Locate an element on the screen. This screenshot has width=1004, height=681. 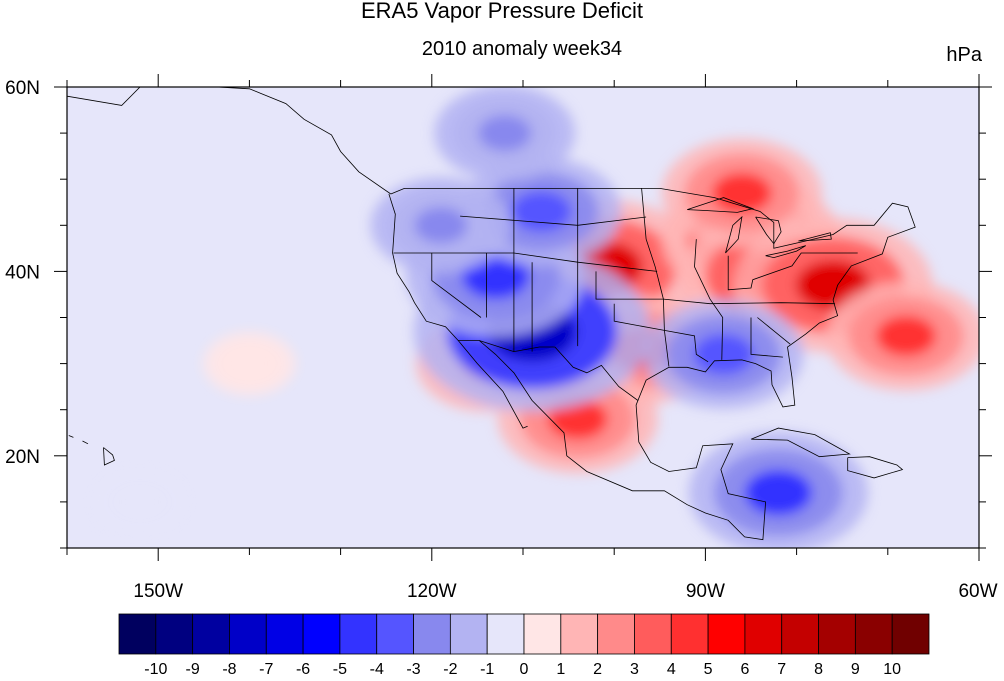
colorbar-label: 8 is located at coordinates (818, 669).